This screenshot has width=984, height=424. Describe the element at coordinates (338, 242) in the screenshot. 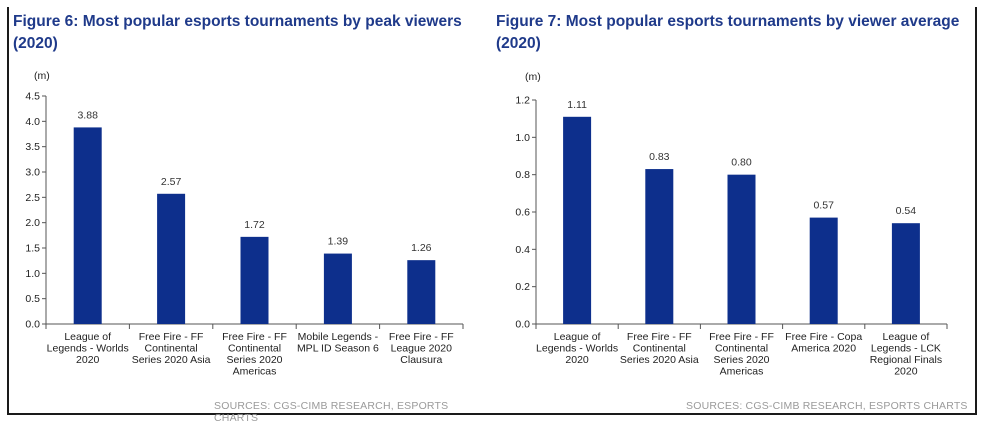

I see `data-label: 1.39` at that location.